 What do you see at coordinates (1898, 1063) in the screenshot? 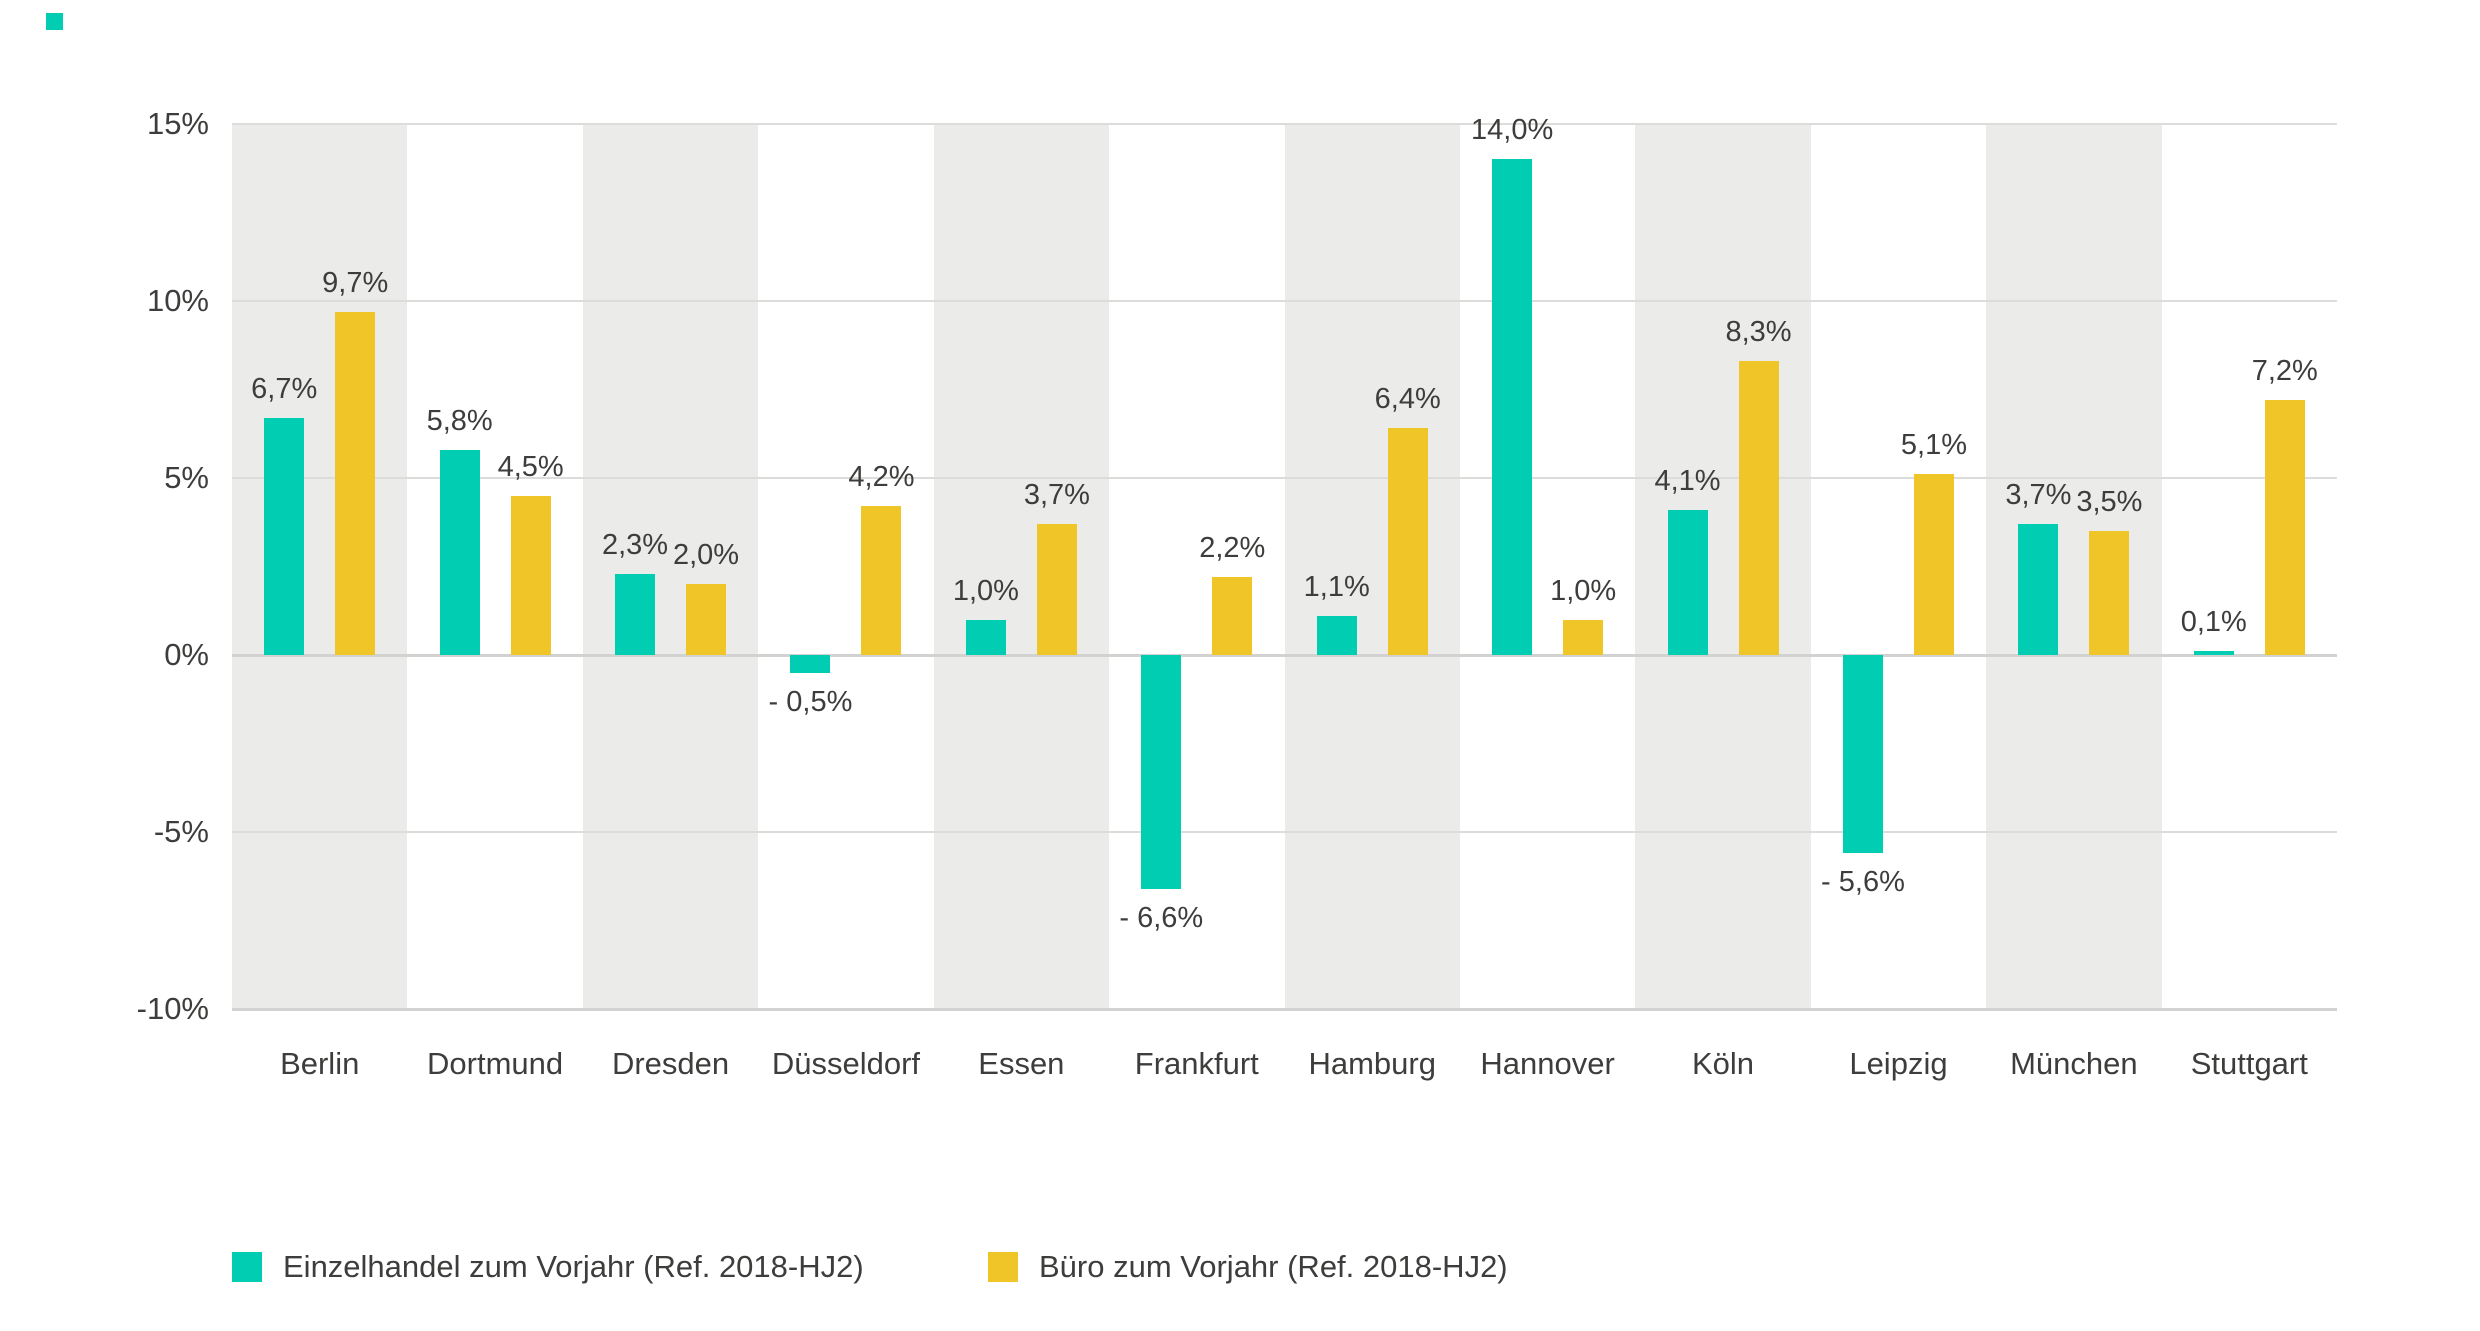
I see `x-label-leipzig: Leipzig` at bounding box center [1898, 1063].